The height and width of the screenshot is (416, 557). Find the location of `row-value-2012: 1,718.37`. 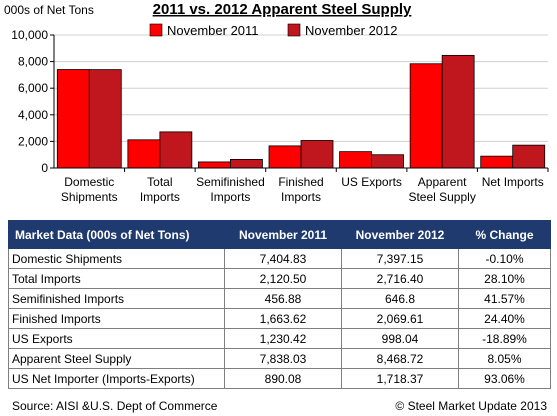

row-value-2012: 1,718.37 is located at coordinates (400, 378).